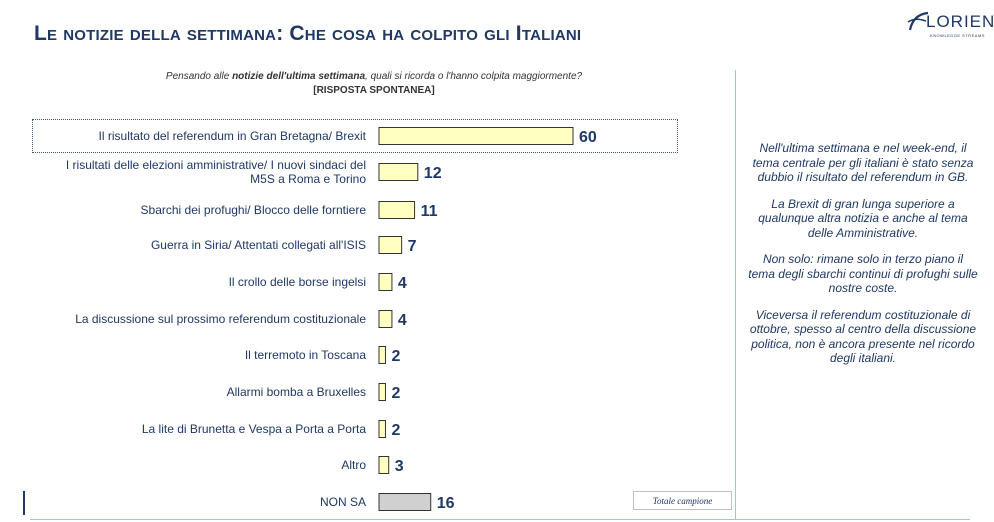 The width and height of the screenshot is (994, 522). Describe the element at coordinates (412, 246) in the screenshot. I see `data-label: 7` at that location.